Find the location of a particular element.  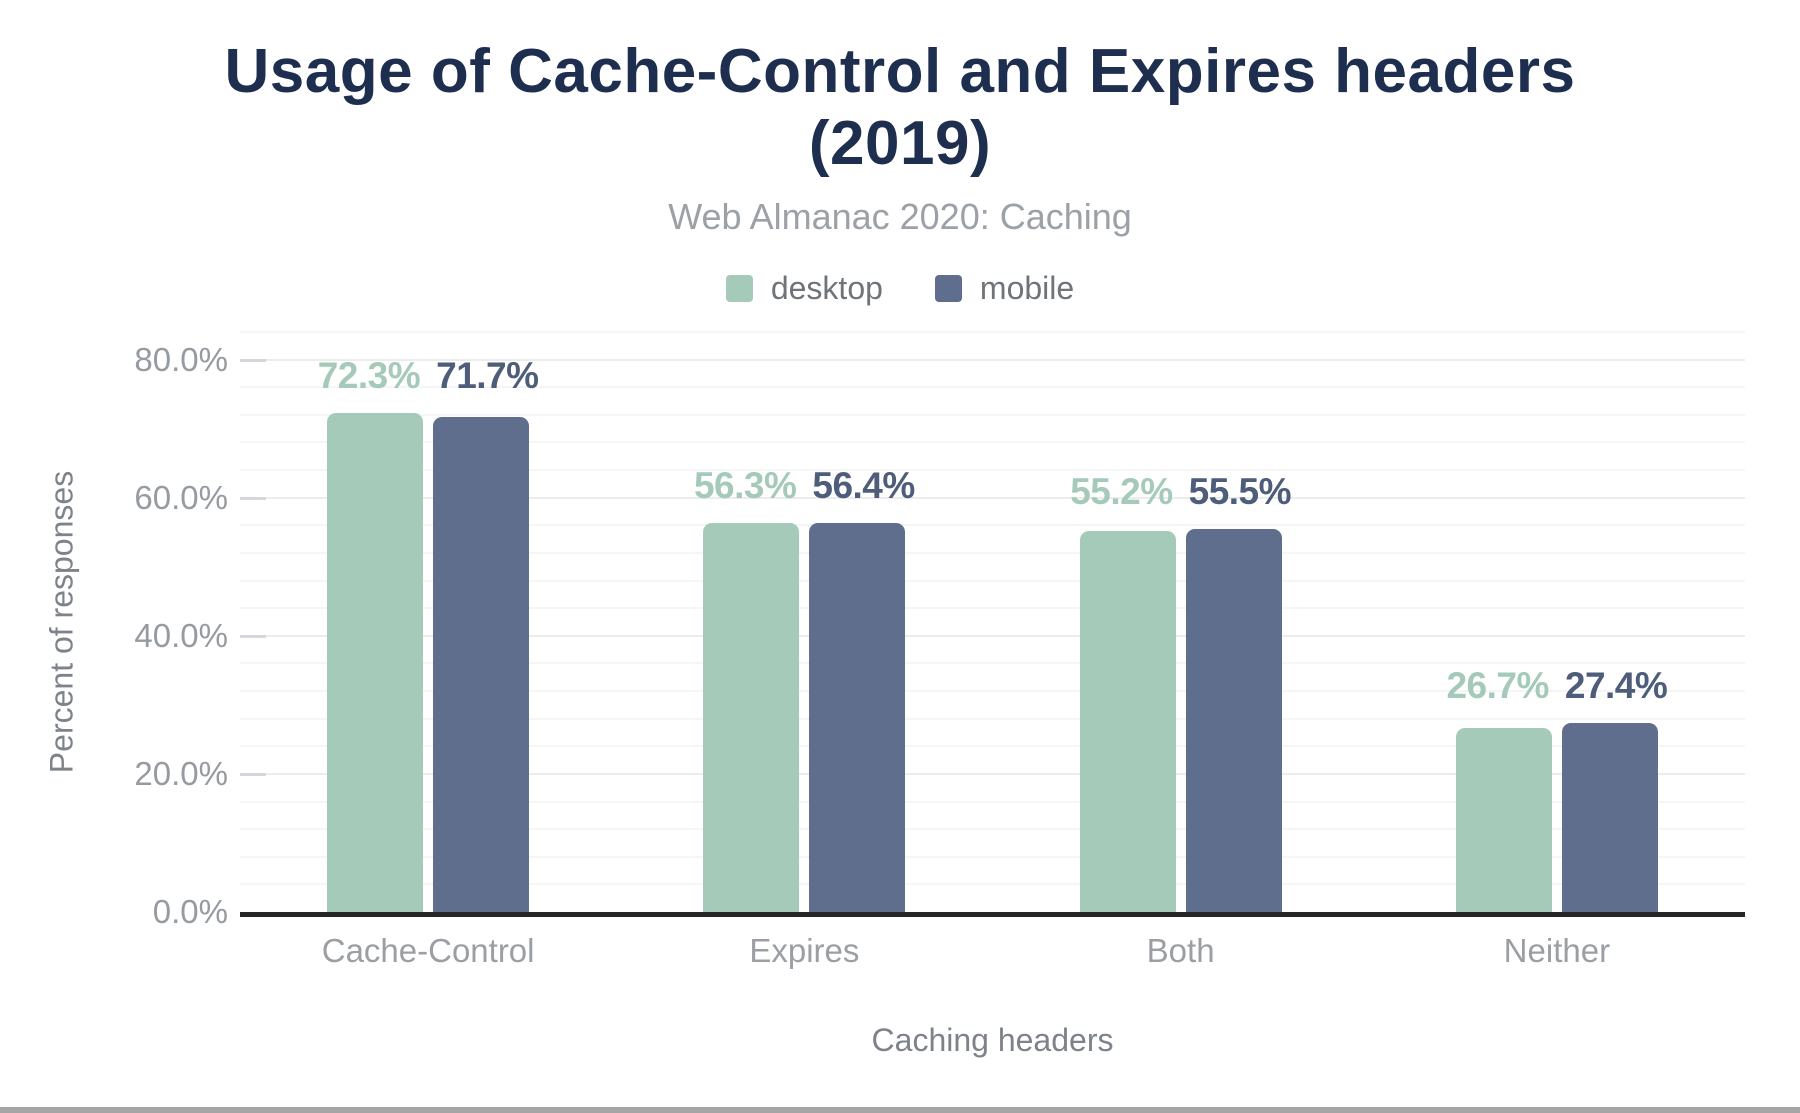

legend-item-mobile: mobile is located at coordinates (1004, 288).